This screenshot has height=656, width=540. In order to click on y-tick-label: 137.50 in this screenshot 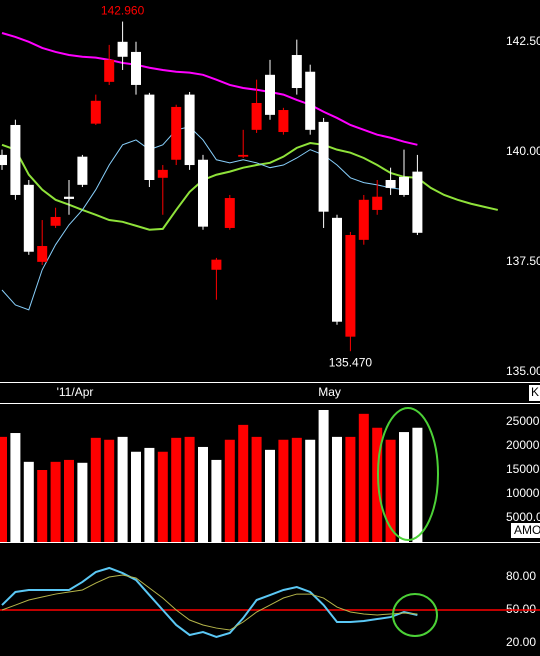, I will do `click(523, 261)`.